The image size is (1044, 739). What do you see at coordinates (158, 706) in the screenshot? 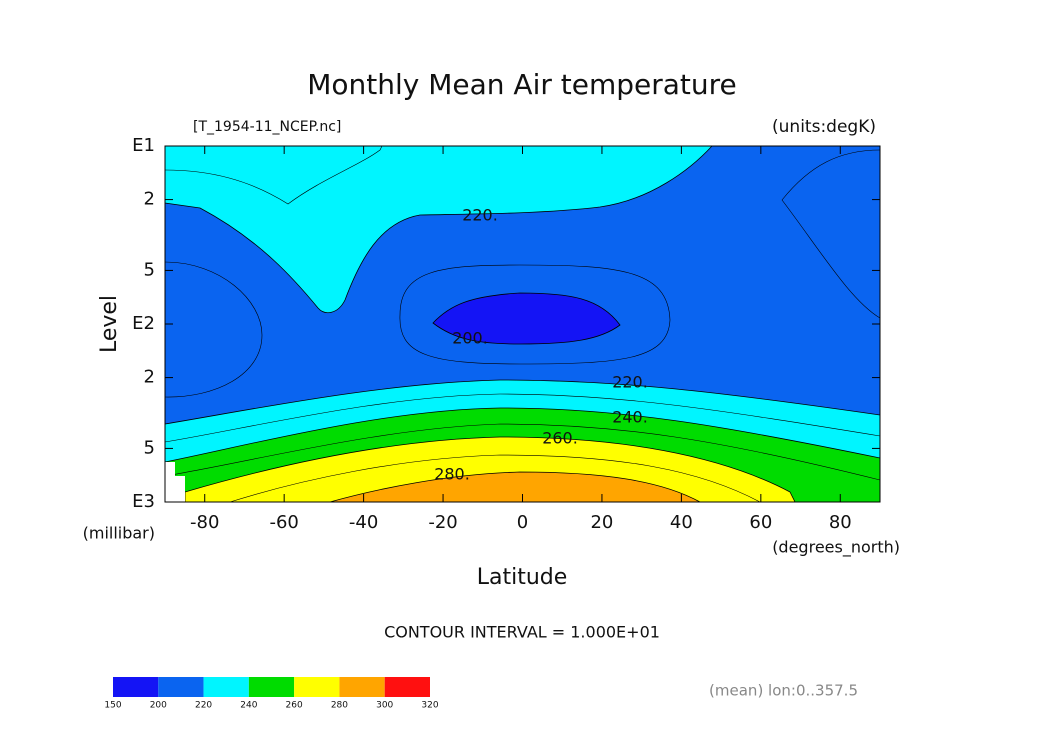
I see `colorbar-label: 200` at bounding box center [158, 706].